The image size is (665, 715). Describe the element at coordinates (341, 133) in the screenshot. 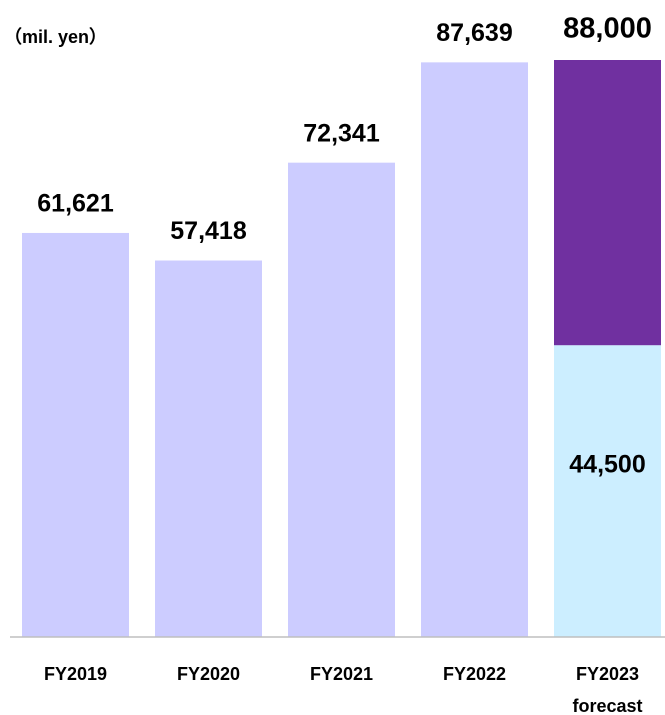

I see `value-label: 72,341` at that location.